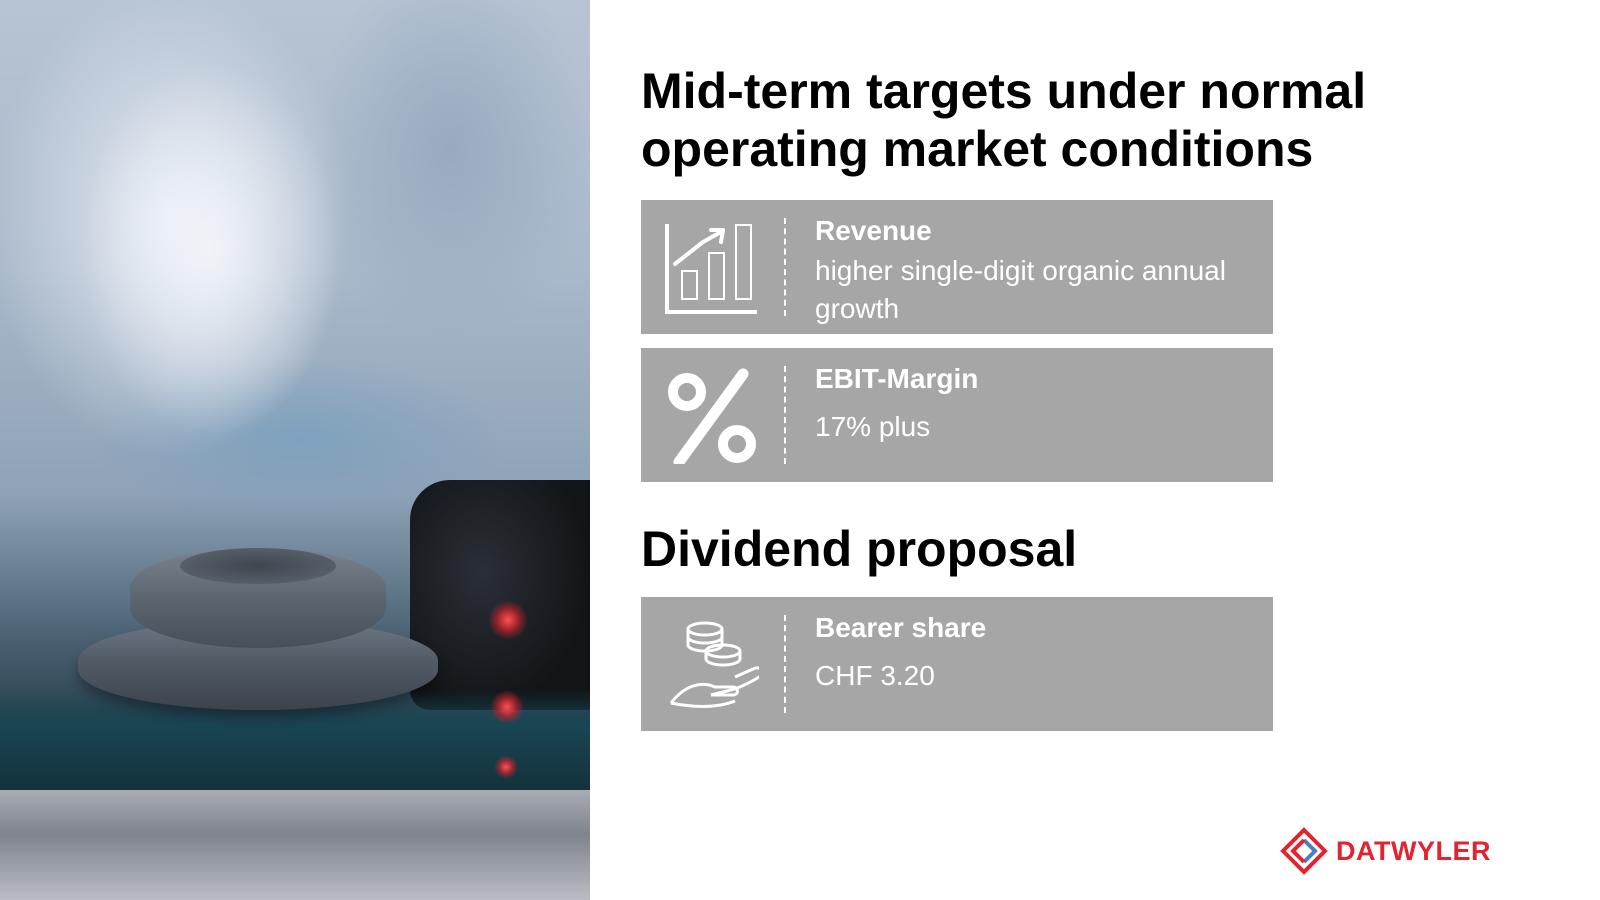 This screenshot has height=900, width=1600. What do you see at coordinates (873, 230) in the screenshot?
I see `revenue-title: Revenue` at bounding box center [873, 230].